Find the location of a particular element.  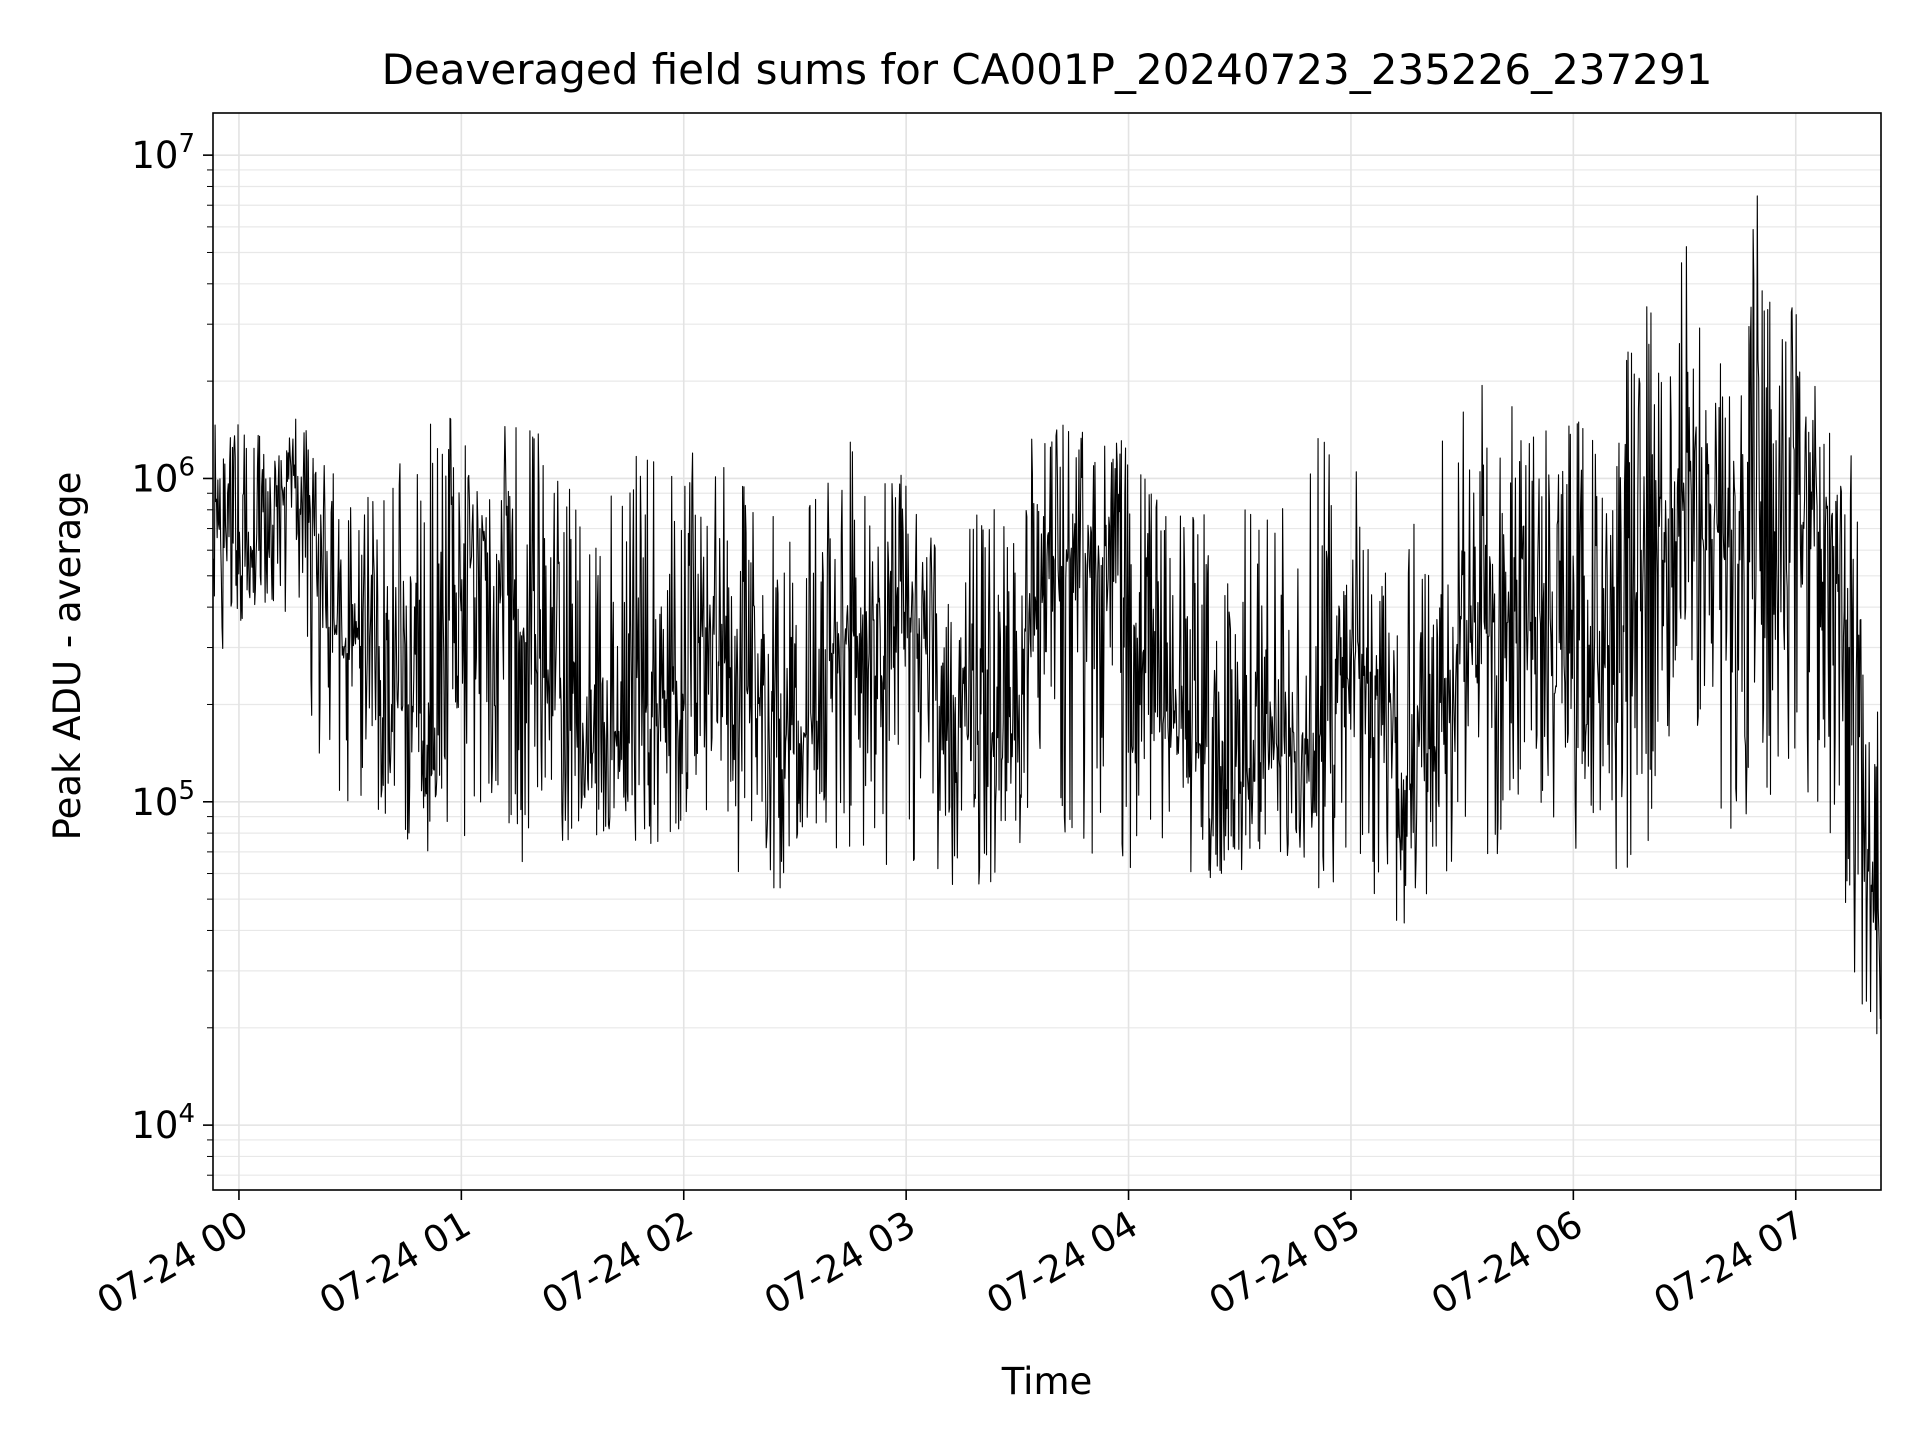

x-axis-label: Time is located at coordinates (1047, 1381).